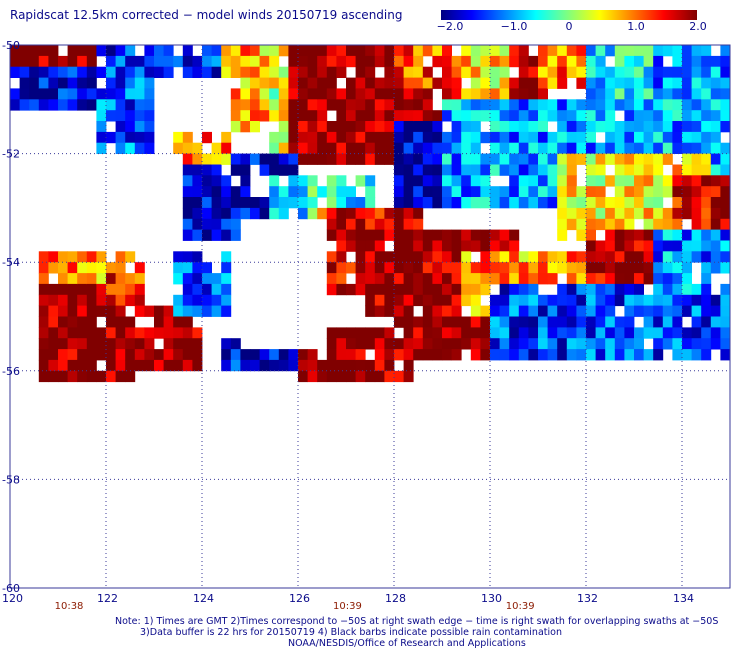  I want to click on latitude-labels: -50-52-54-56-58-60, so click(11, 317).